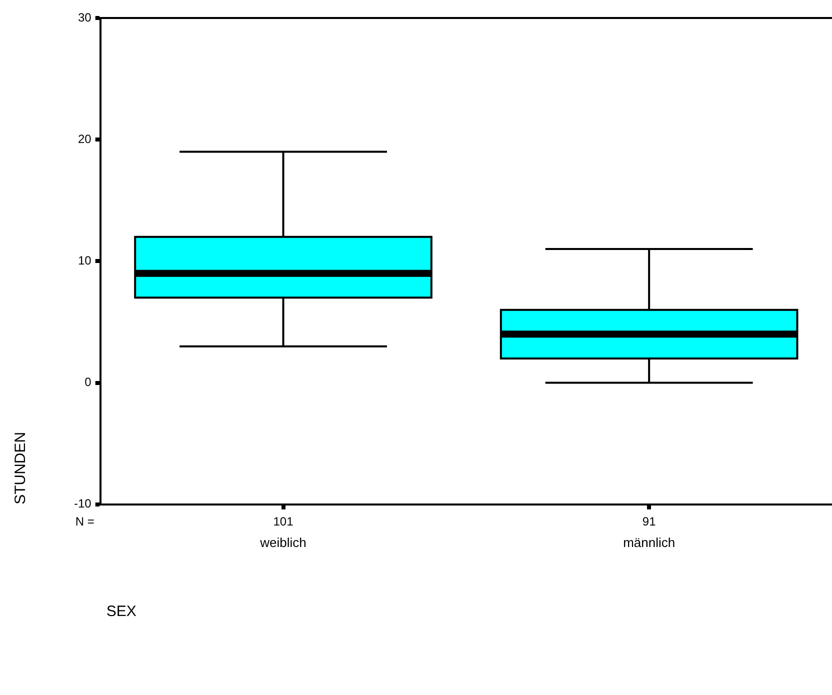  Describe the element at coordinates (649, 521) in the screenshot. I see `text: 91` at that location.